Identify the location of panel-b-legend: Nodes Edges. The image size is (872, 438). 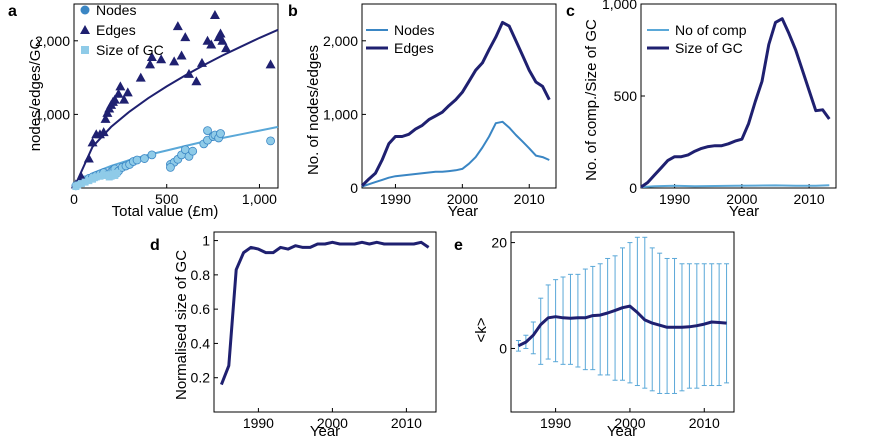
(400, 39).